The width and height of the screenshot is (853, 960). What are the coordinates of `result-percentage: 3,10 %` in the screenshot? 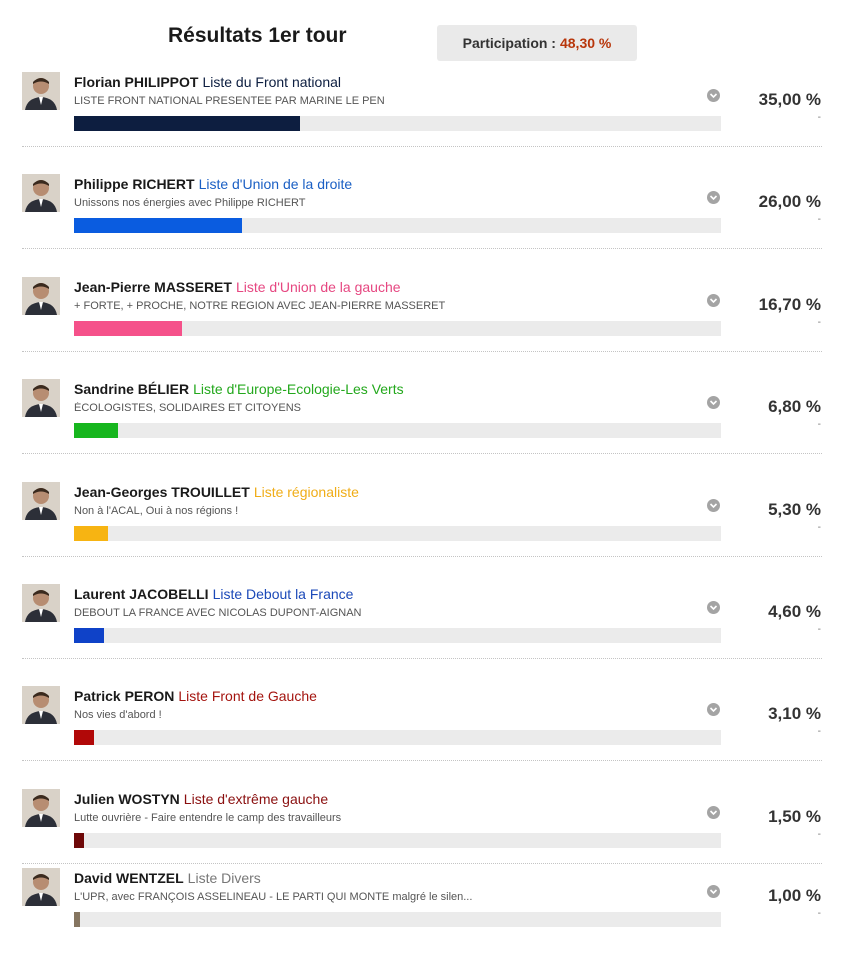 It's located at (794, 713).